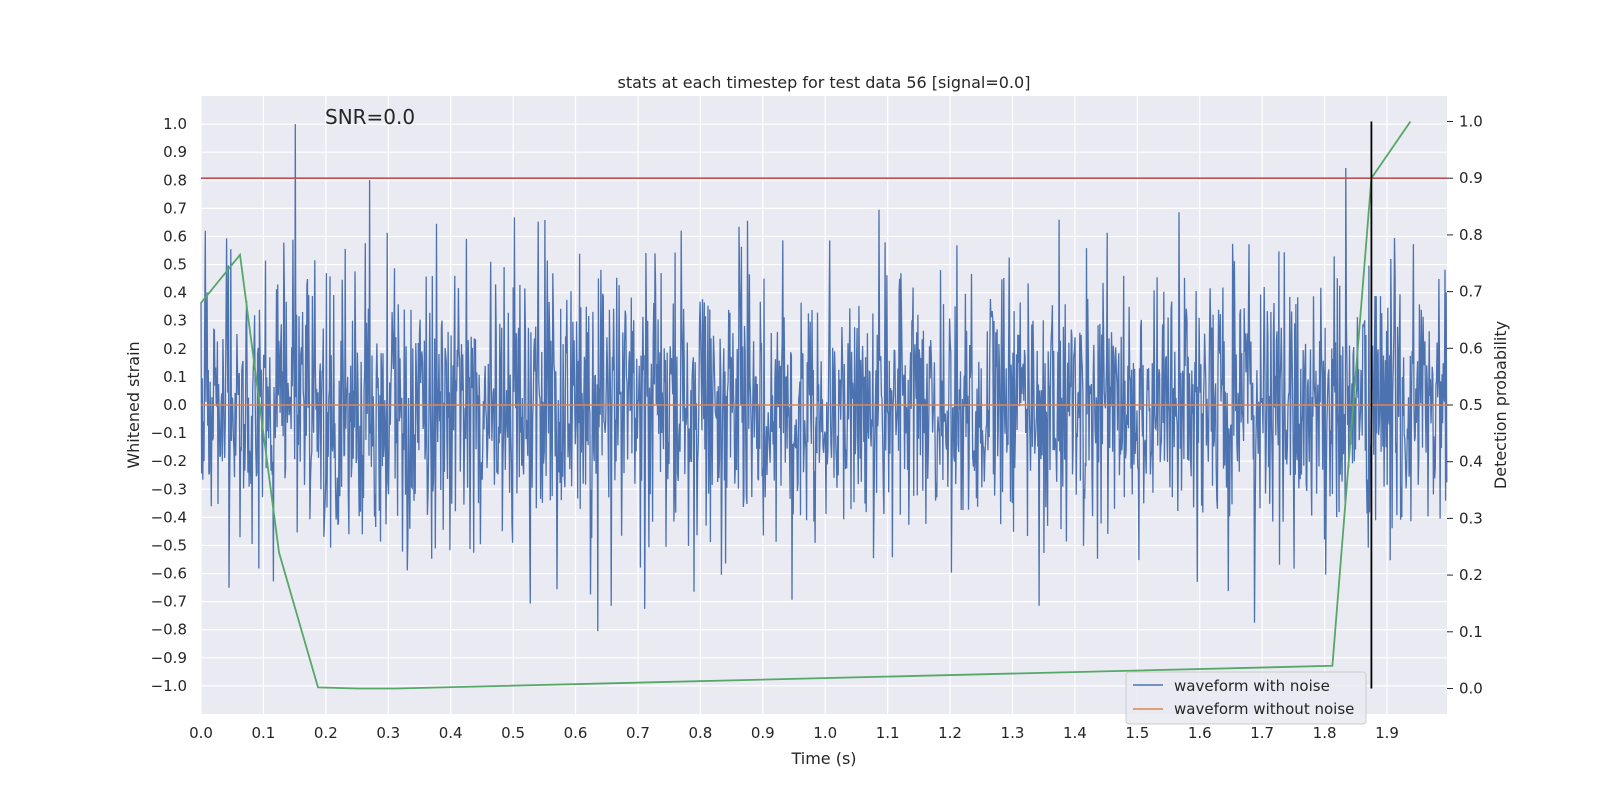 The height and width of the screenshot is (800, 1600). Describe the element at coordinates (1262, 733) in the screenshot. I see `x-tick-label: 1.7` at that location.